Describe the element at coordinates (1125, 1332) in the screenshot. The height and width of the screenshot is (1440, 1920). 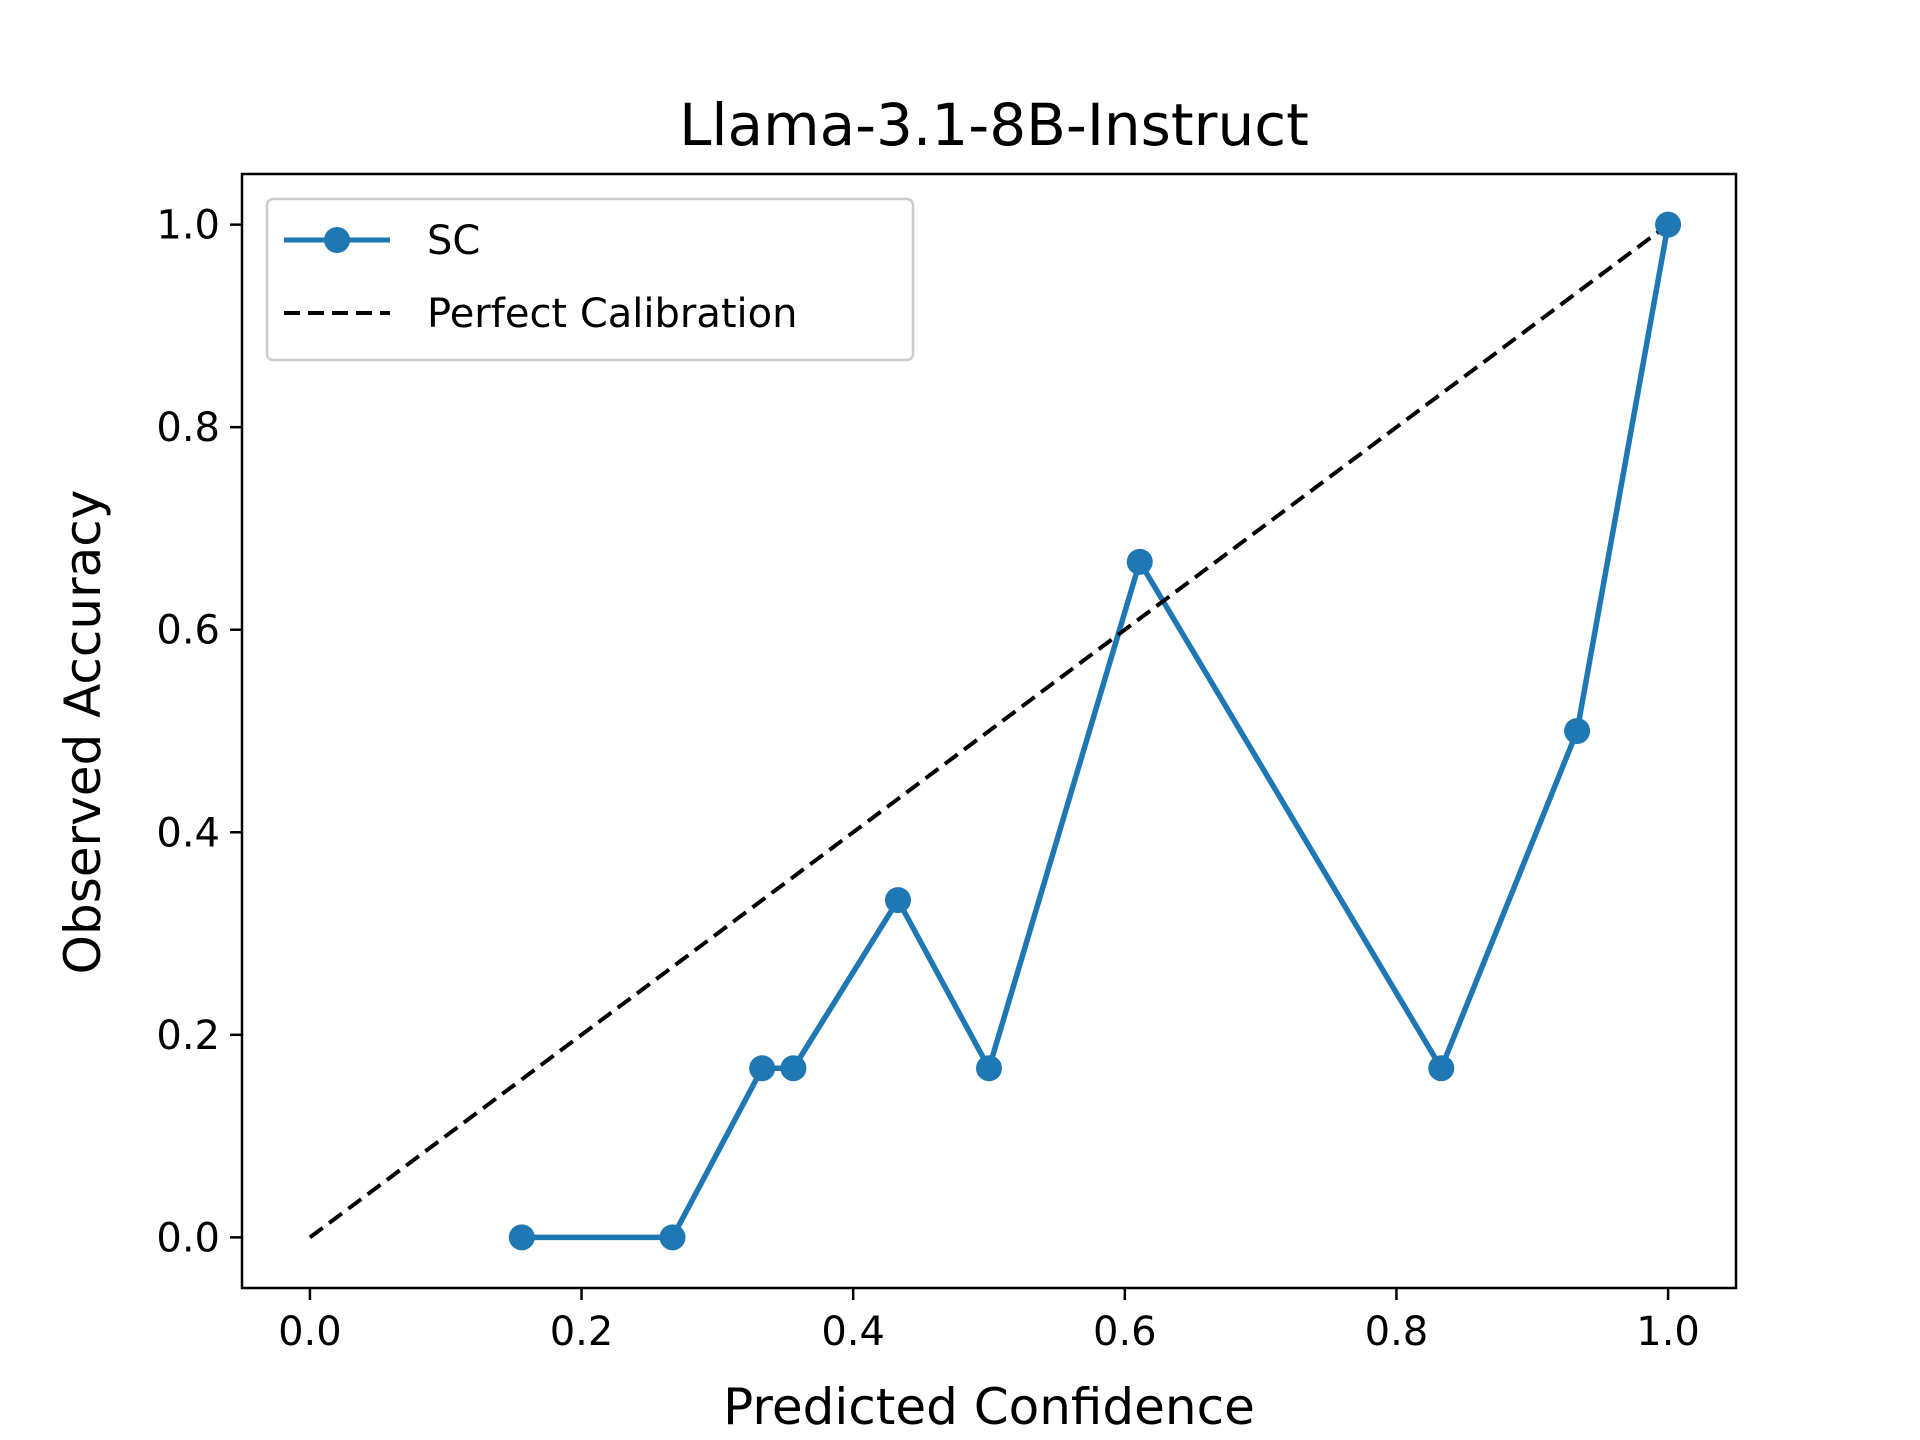
I see `x-tick-label: 0.6` at that location.